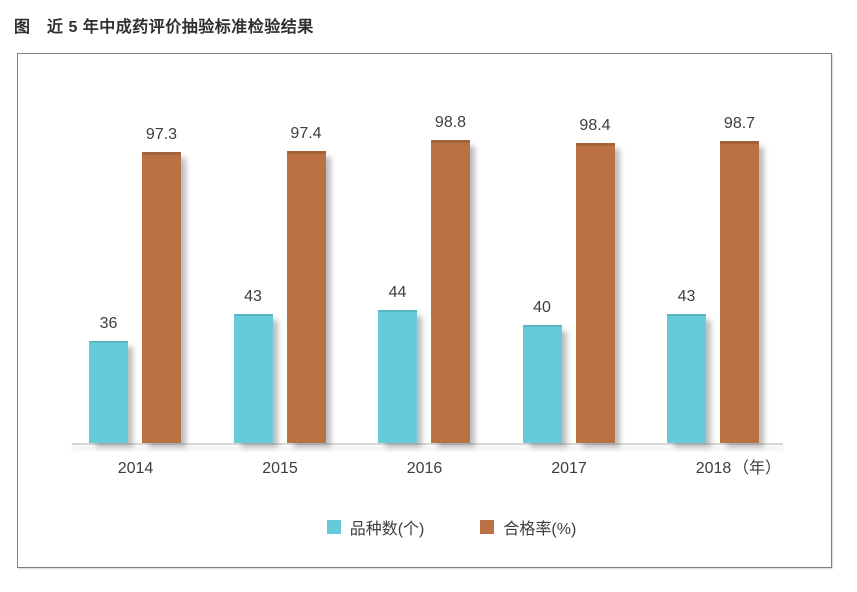  What do you see at coordinates (161, 134) in the screenshot?
I see `value-label-pass-rate-2014: 97.3` at bounding box center [161, 134].